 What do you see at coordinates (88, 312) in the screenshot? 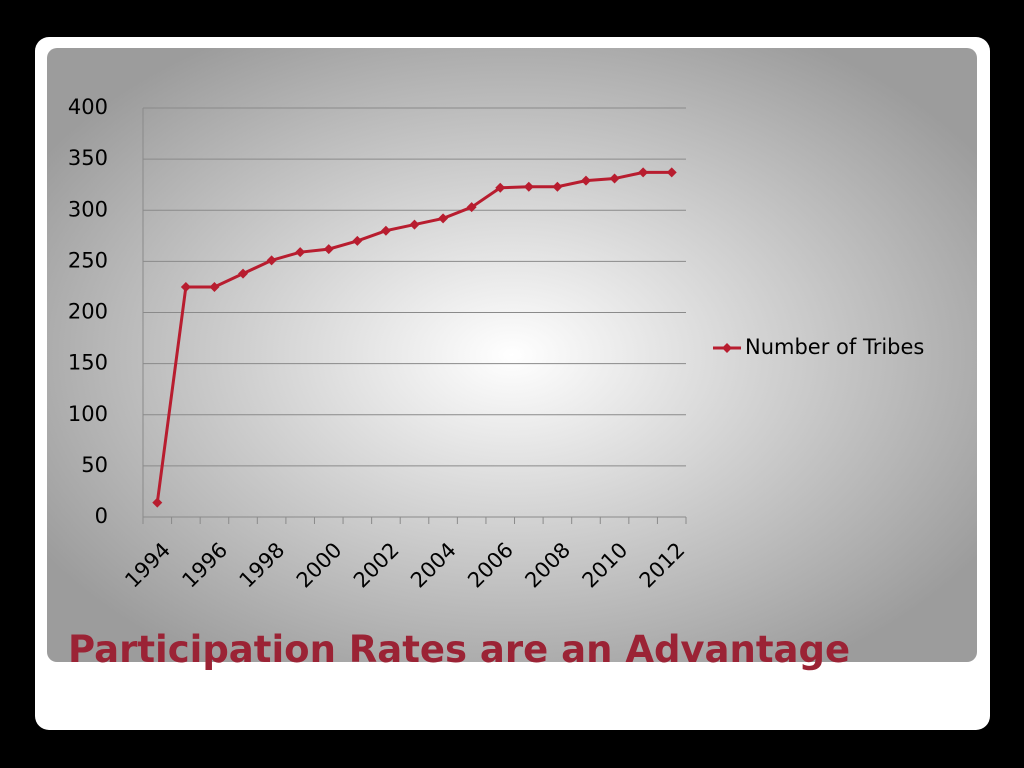
I see `y-tick-label: 200` at bounding box center [88, 312].